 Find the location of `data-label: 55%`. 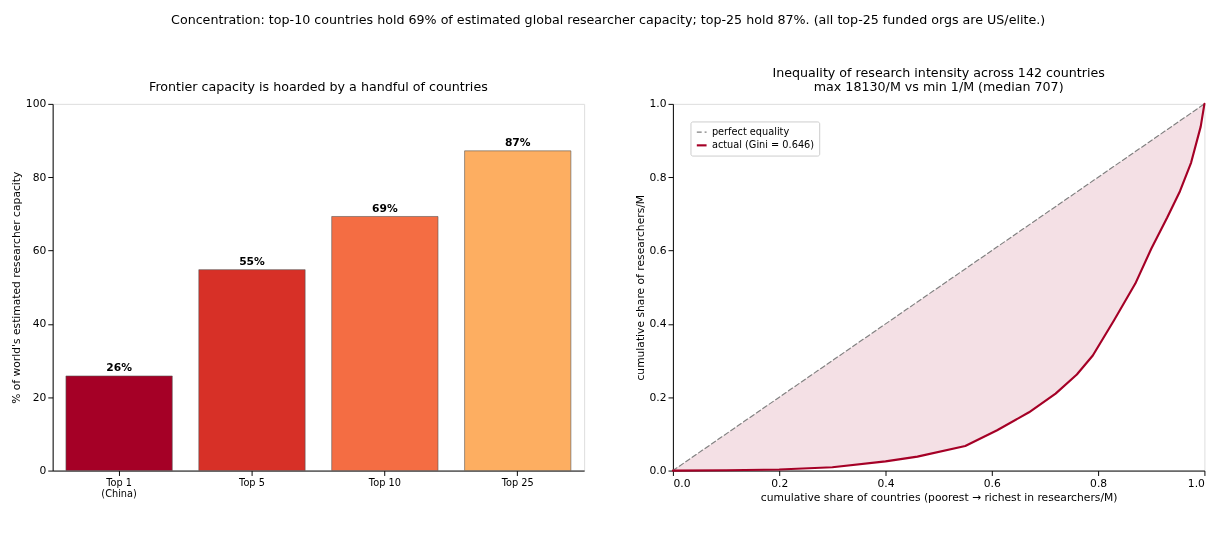

data-label: 55% is located at coordinates (252, 261).